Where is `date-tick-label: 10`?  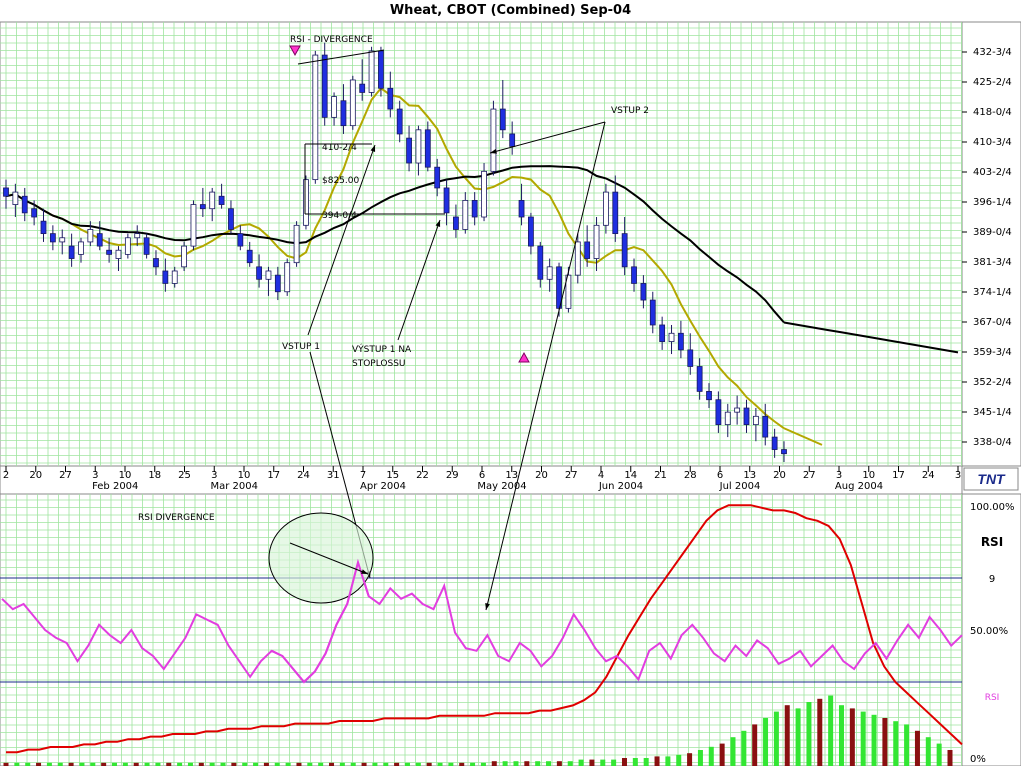
date-tick-label: 10 is located at coordinates (244, 475).